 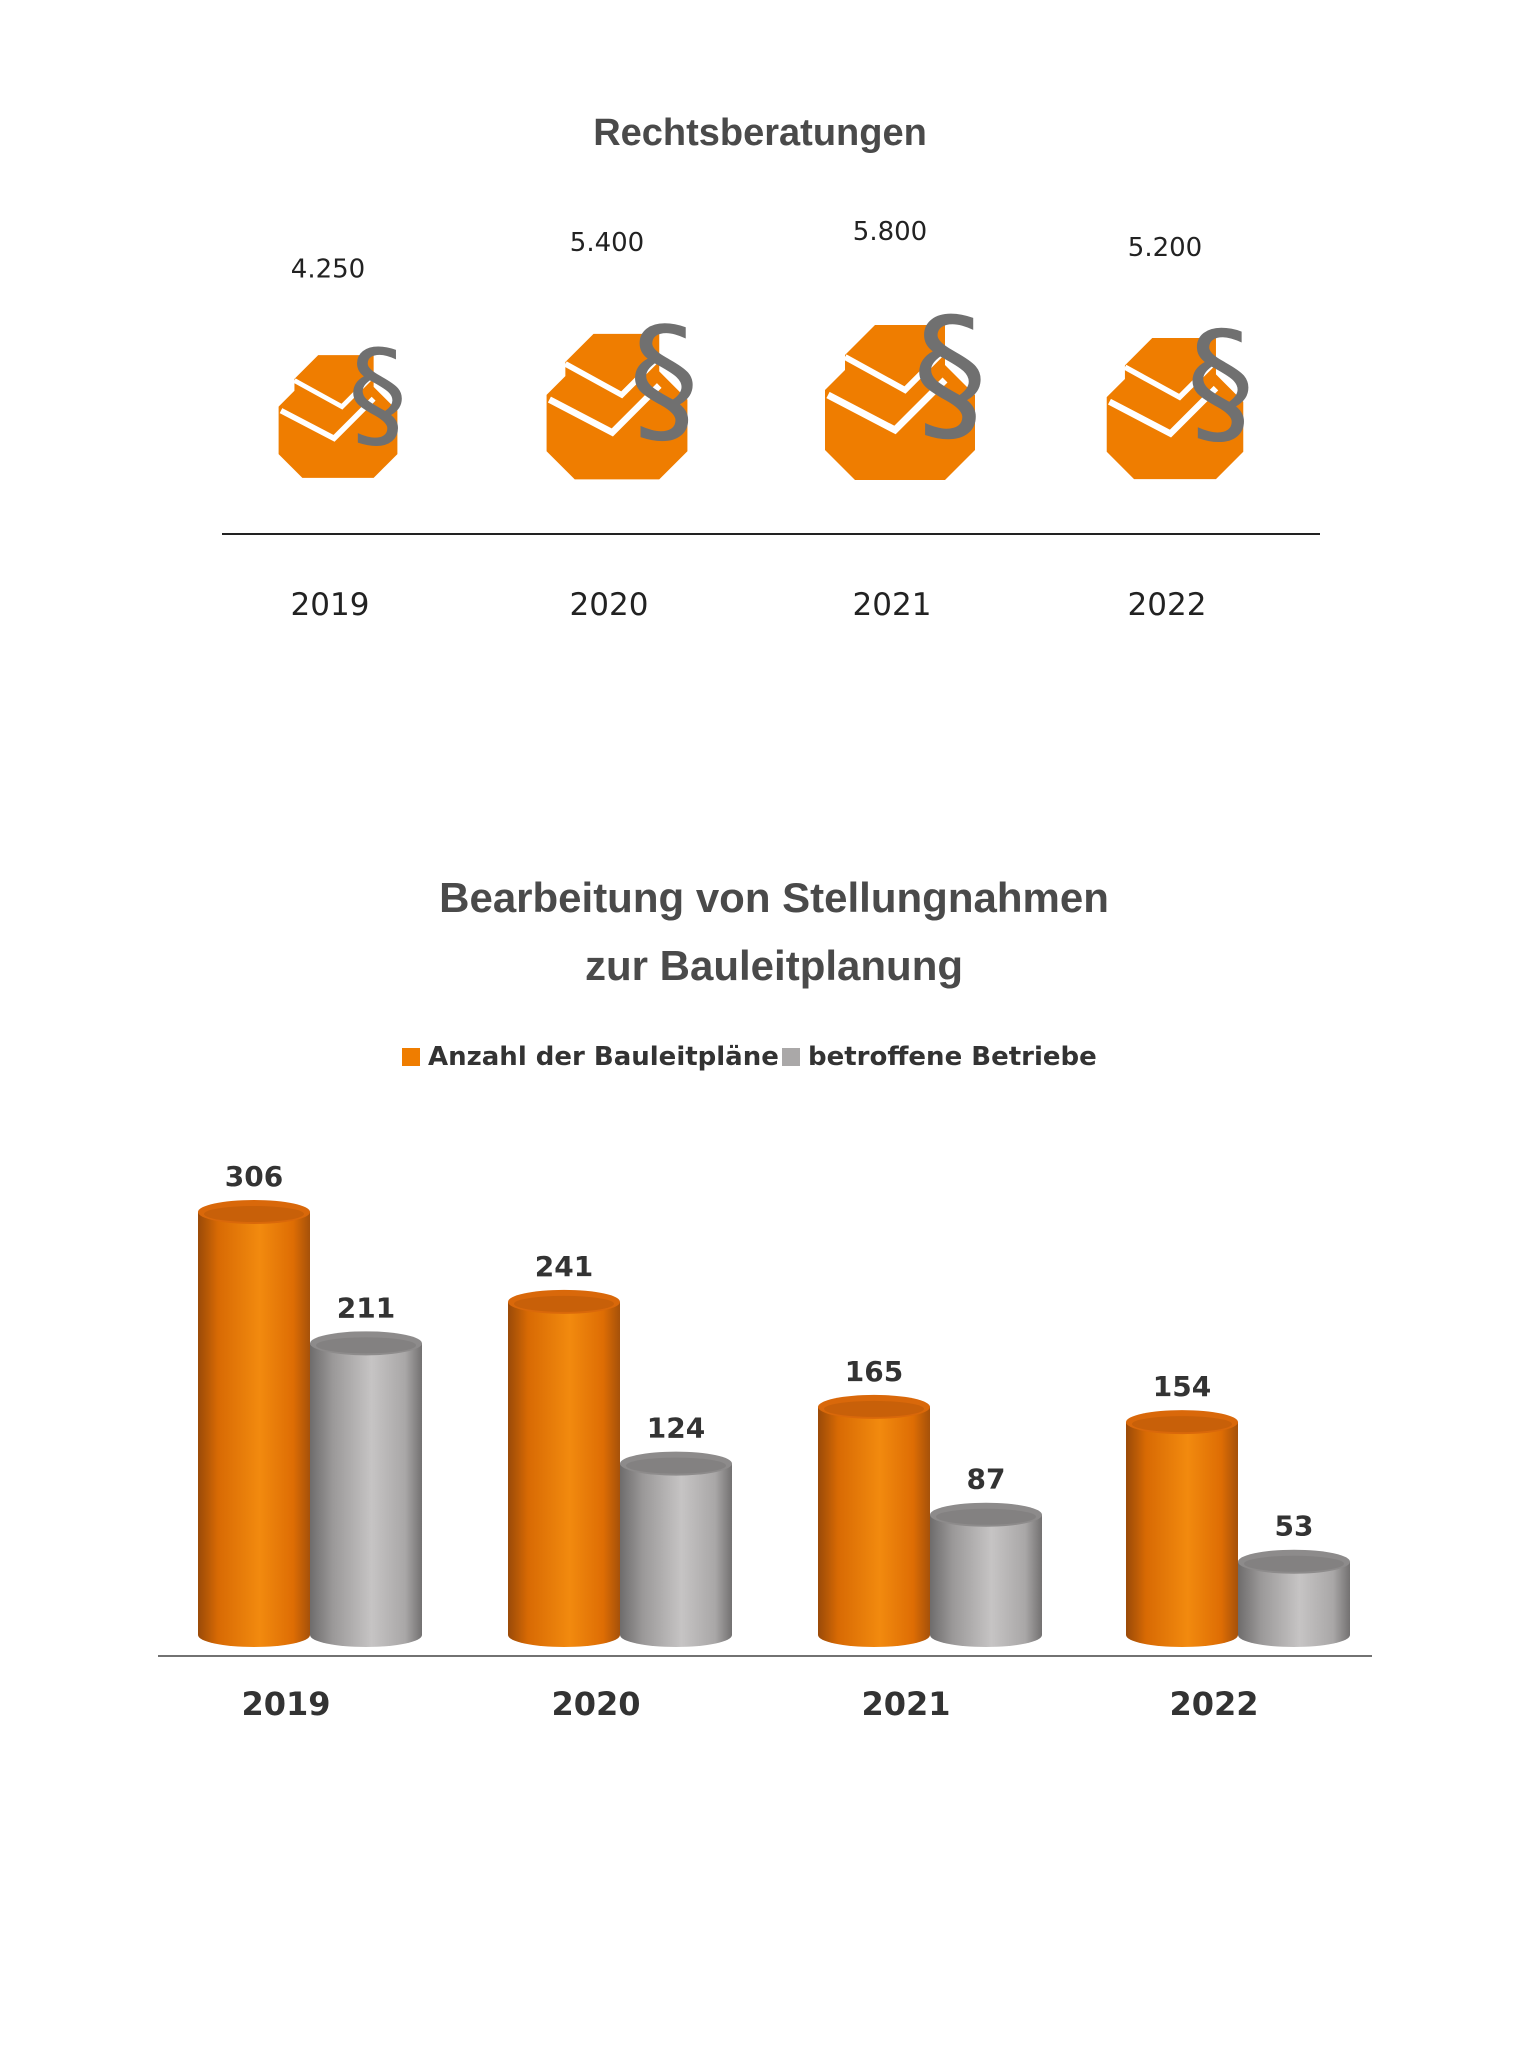 I want to click on rechtsberatung-icon-2021: §, so click(x=906, y=383).